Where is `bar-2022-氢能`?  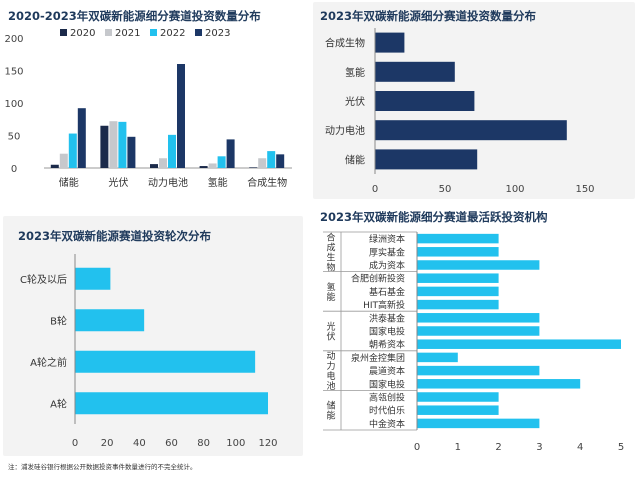
bar-2022-氢能 is located at coordinates (221, 162).